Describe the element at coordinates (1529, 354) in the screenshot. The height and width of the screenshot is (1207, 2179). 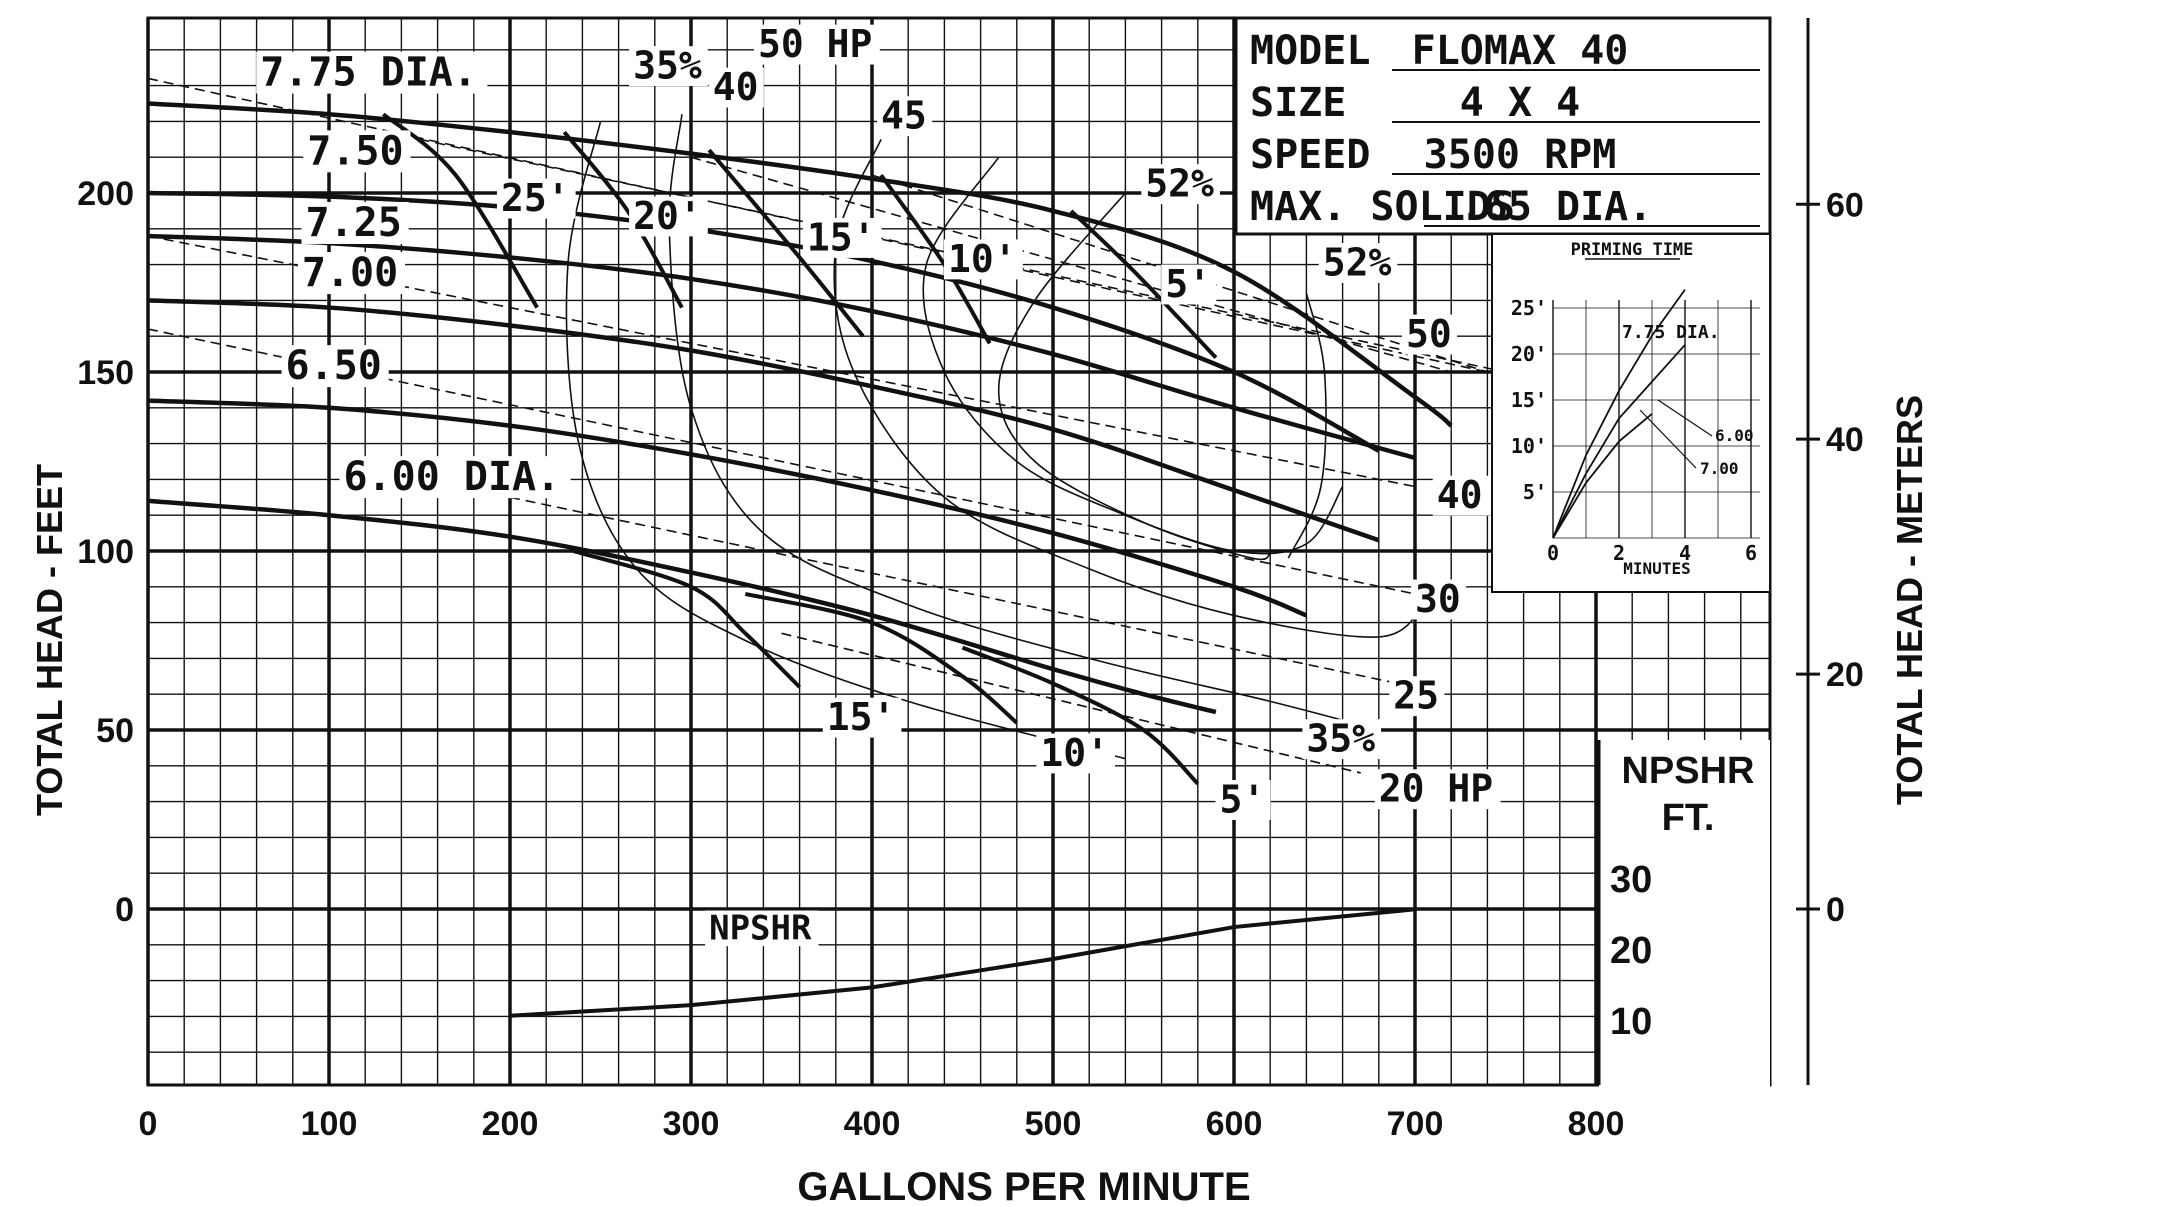
I see `inset-y-tick: 20'` at that location.